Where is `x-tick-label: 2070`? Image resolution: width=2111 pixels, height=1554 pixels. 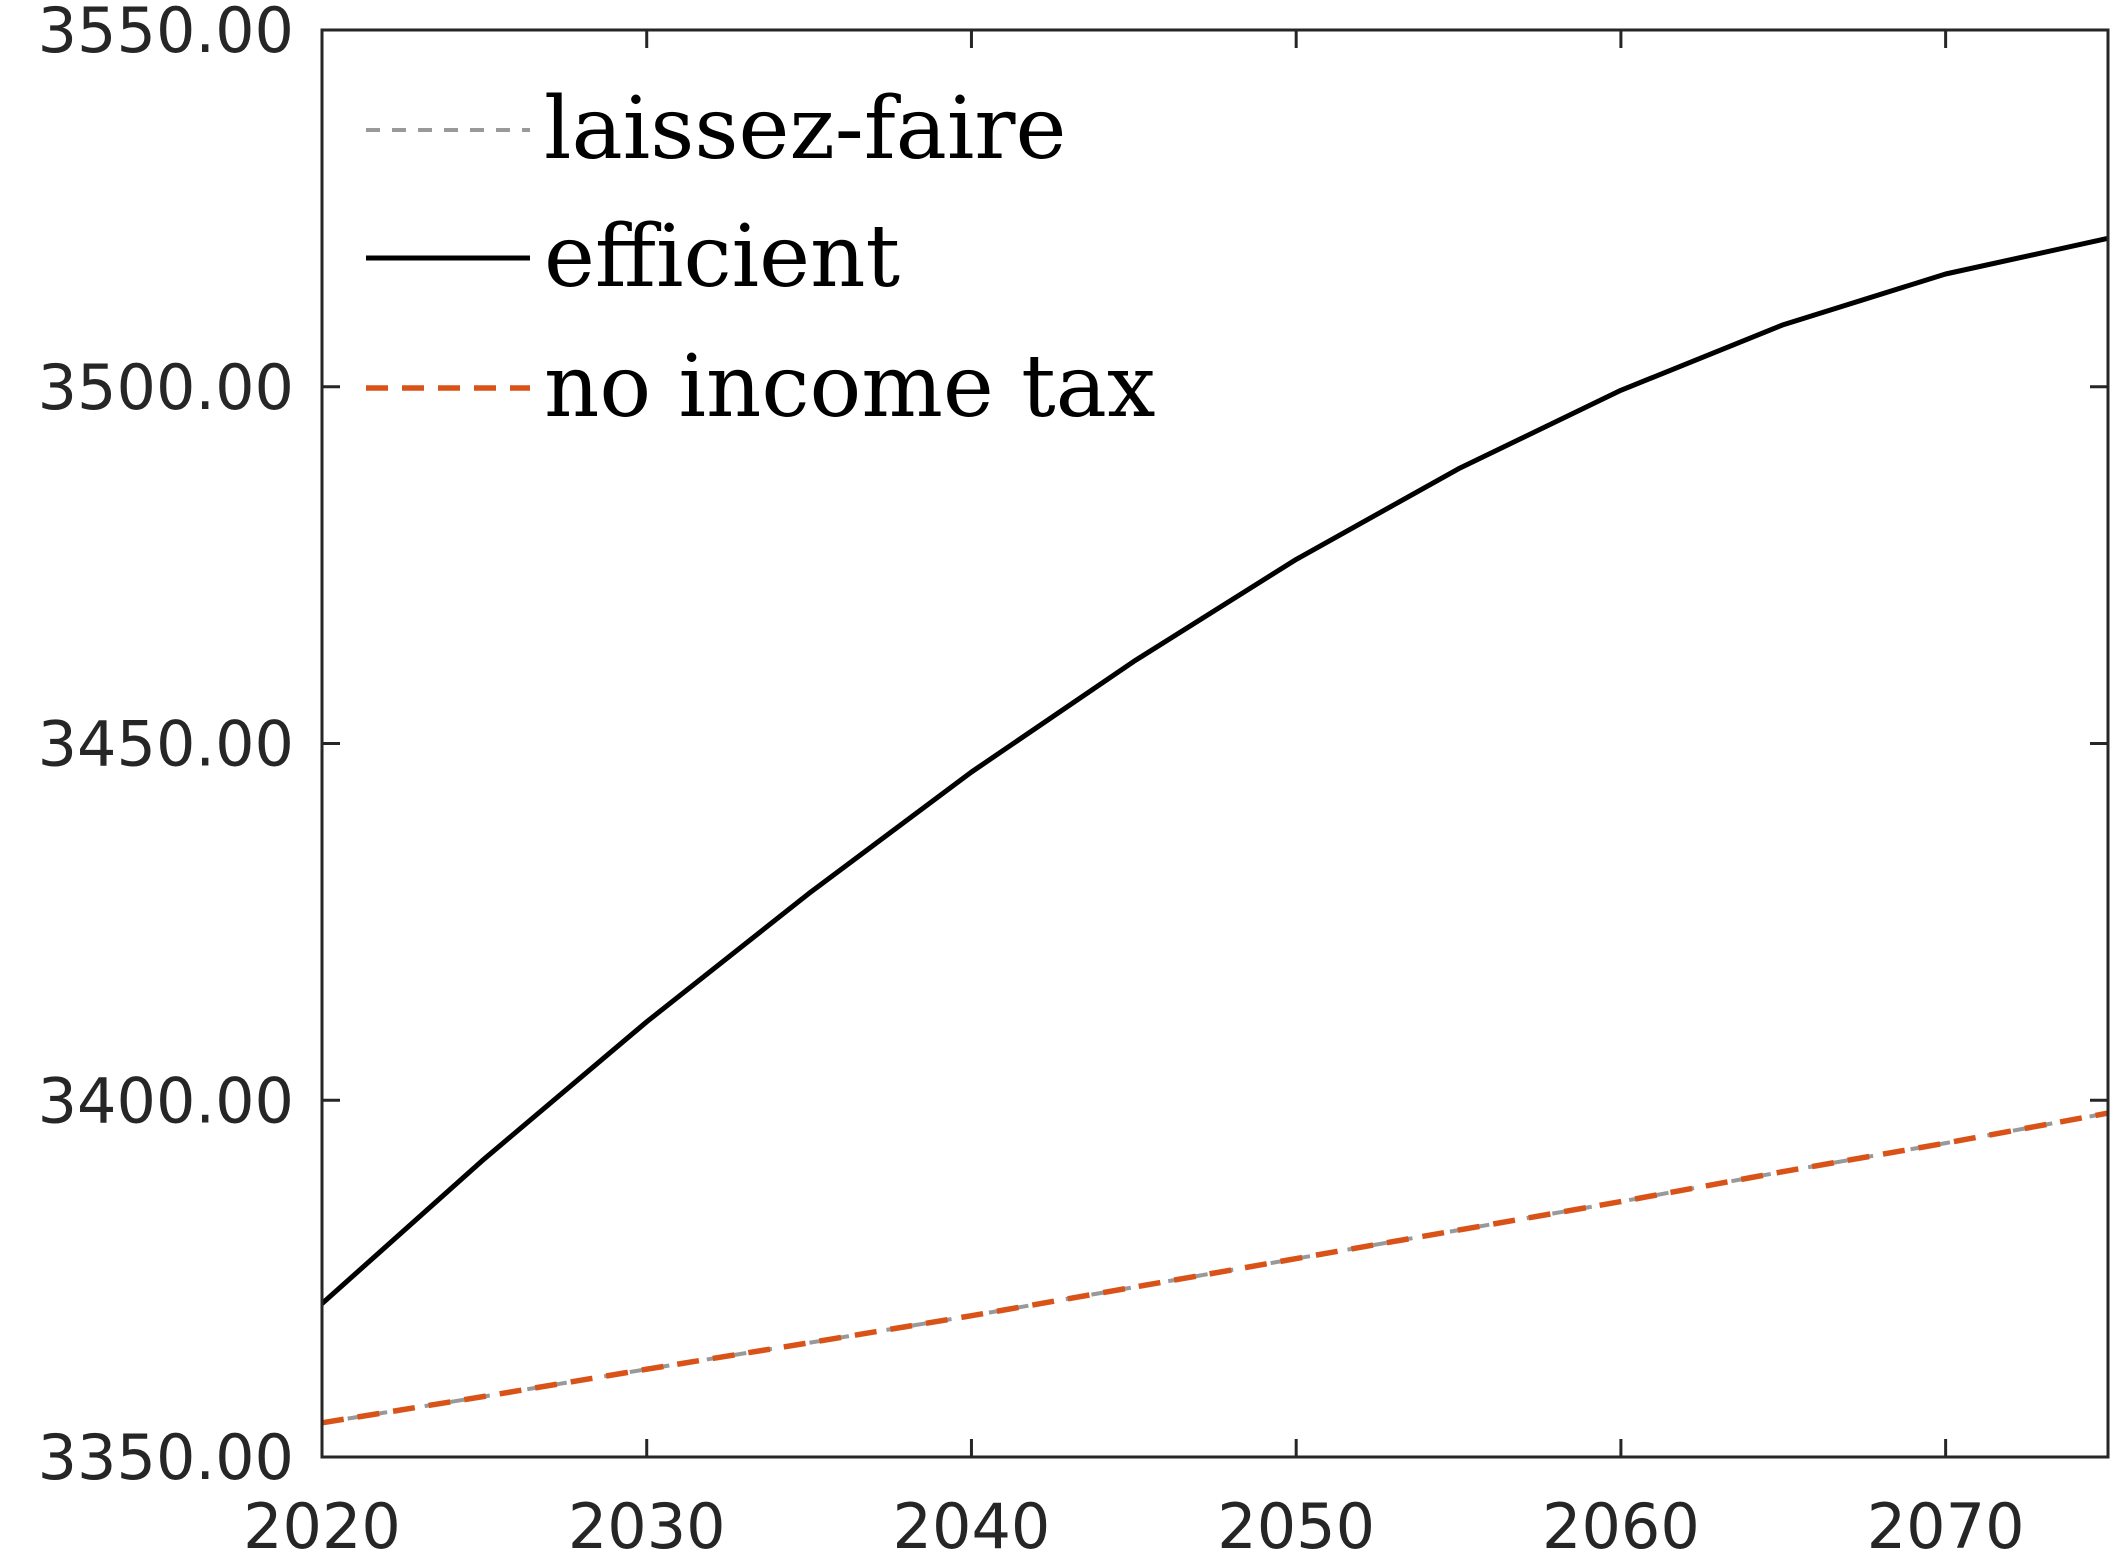 x-tick-label: 2070 is located at coordinates (1946, 1522).